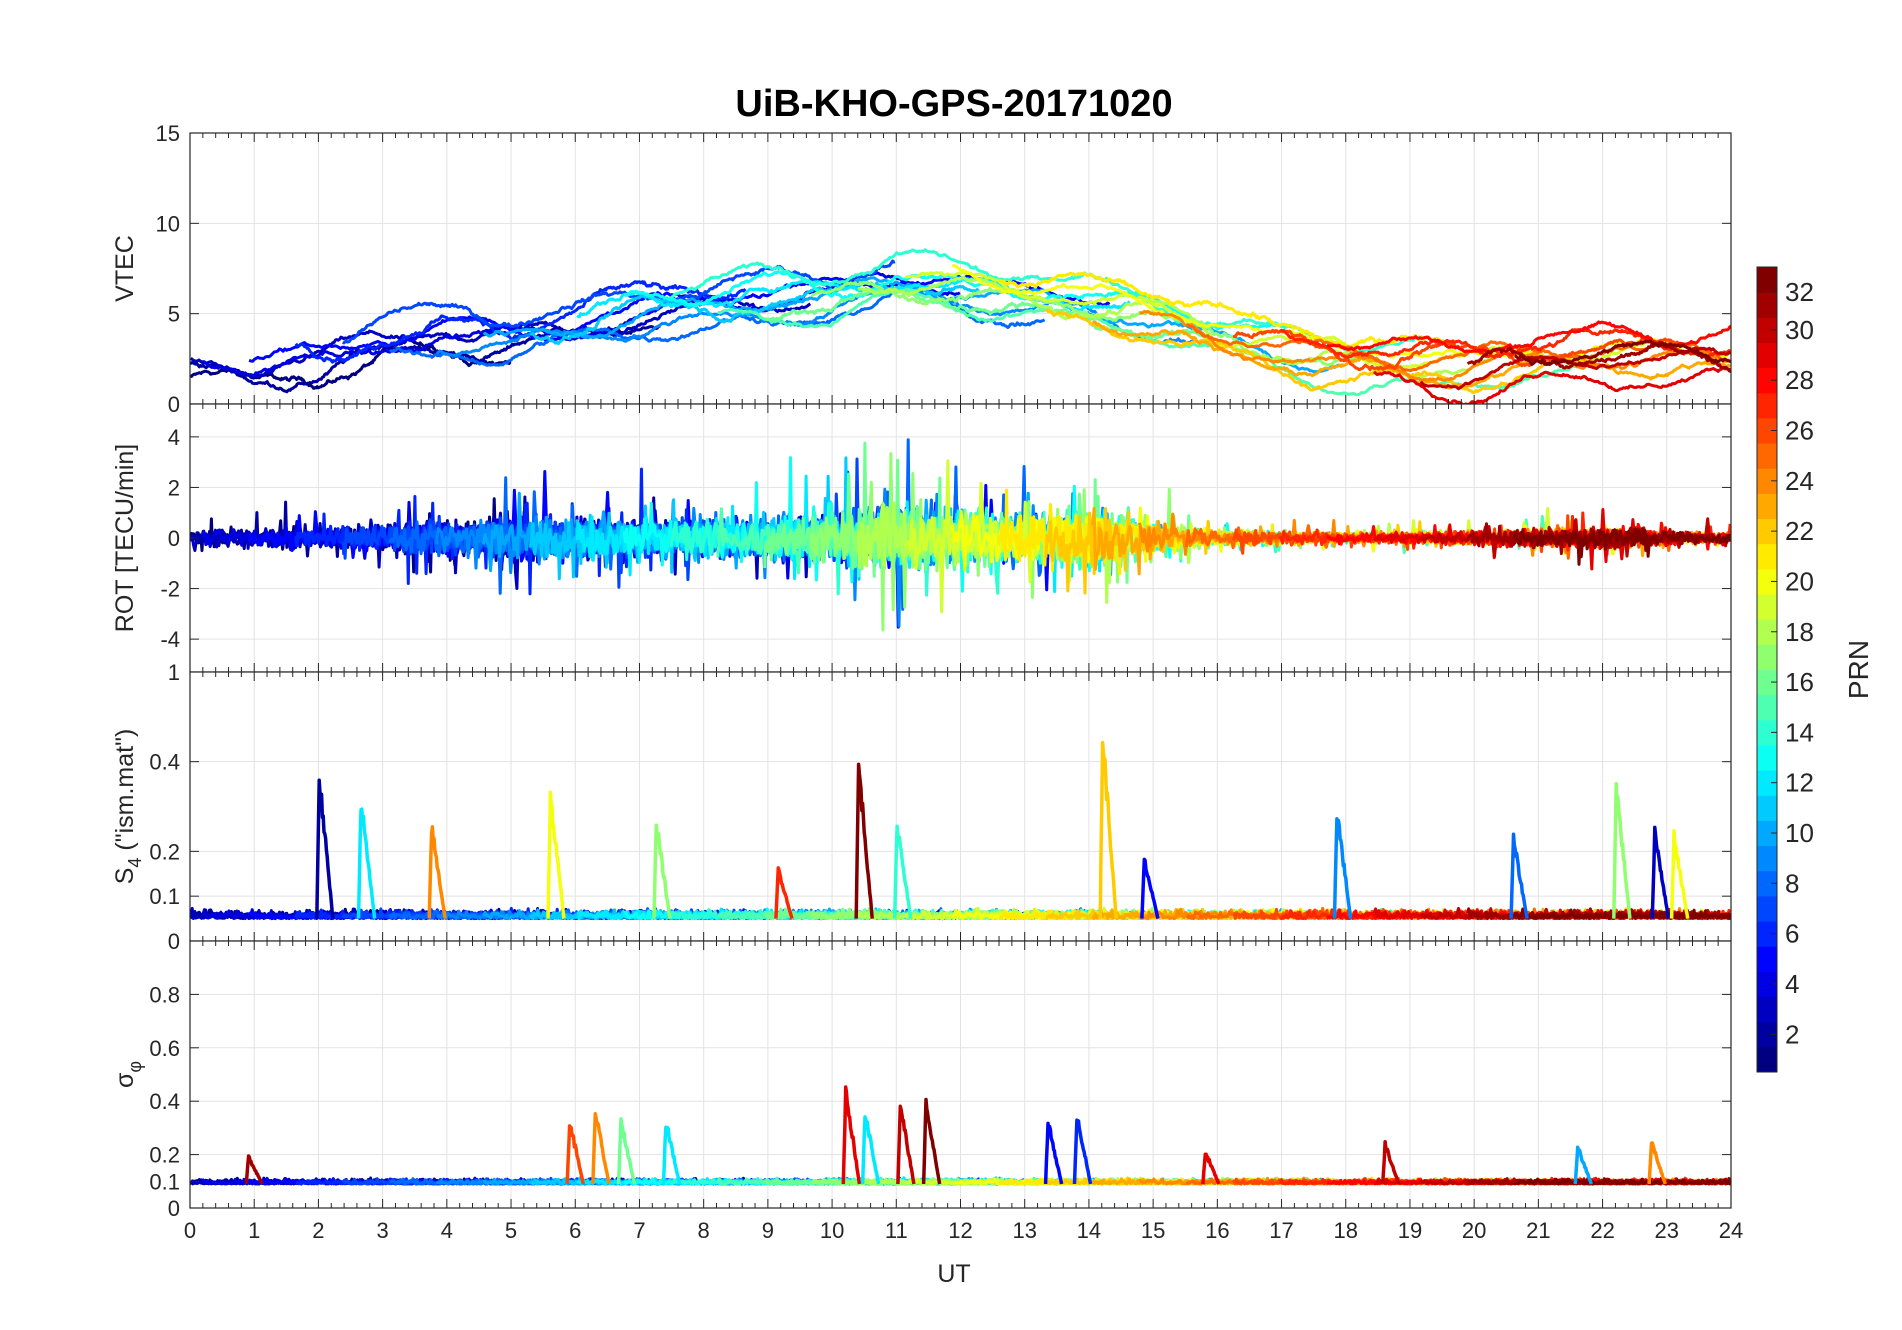 Image resolution: width=1902 pixels, height=1330 pixels. I want to click on x-tick-label: 19, so click(1410, 1230).